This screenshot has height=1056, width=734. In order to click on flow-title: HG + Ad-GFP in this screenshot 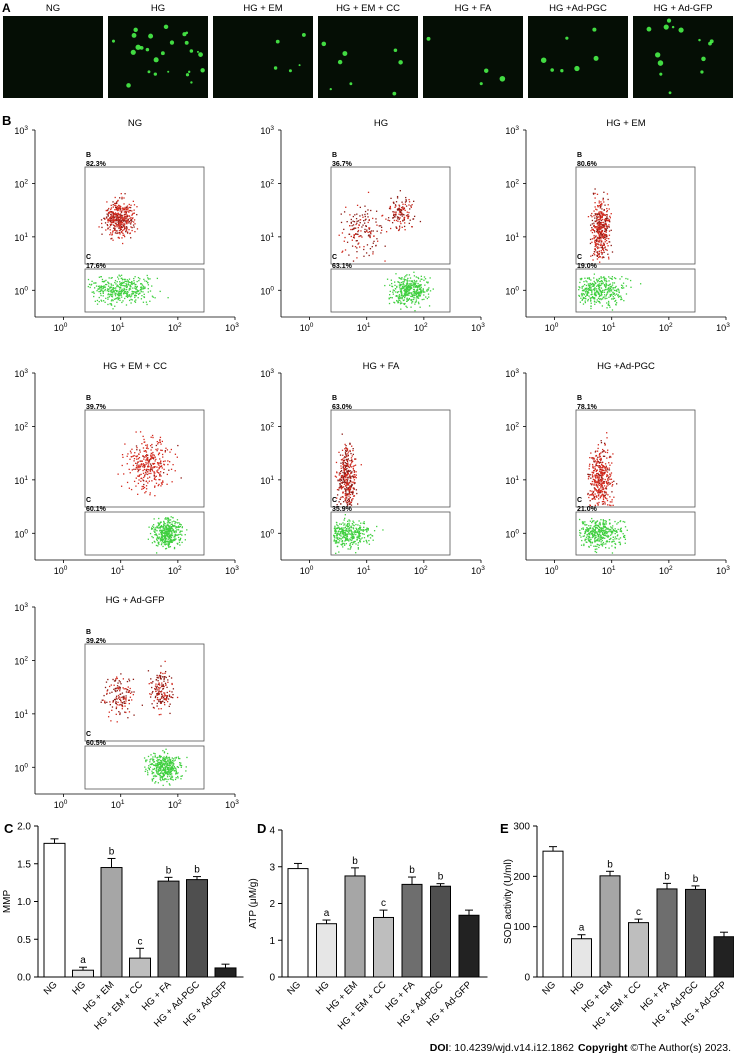, I will do `click(135, 600)`.